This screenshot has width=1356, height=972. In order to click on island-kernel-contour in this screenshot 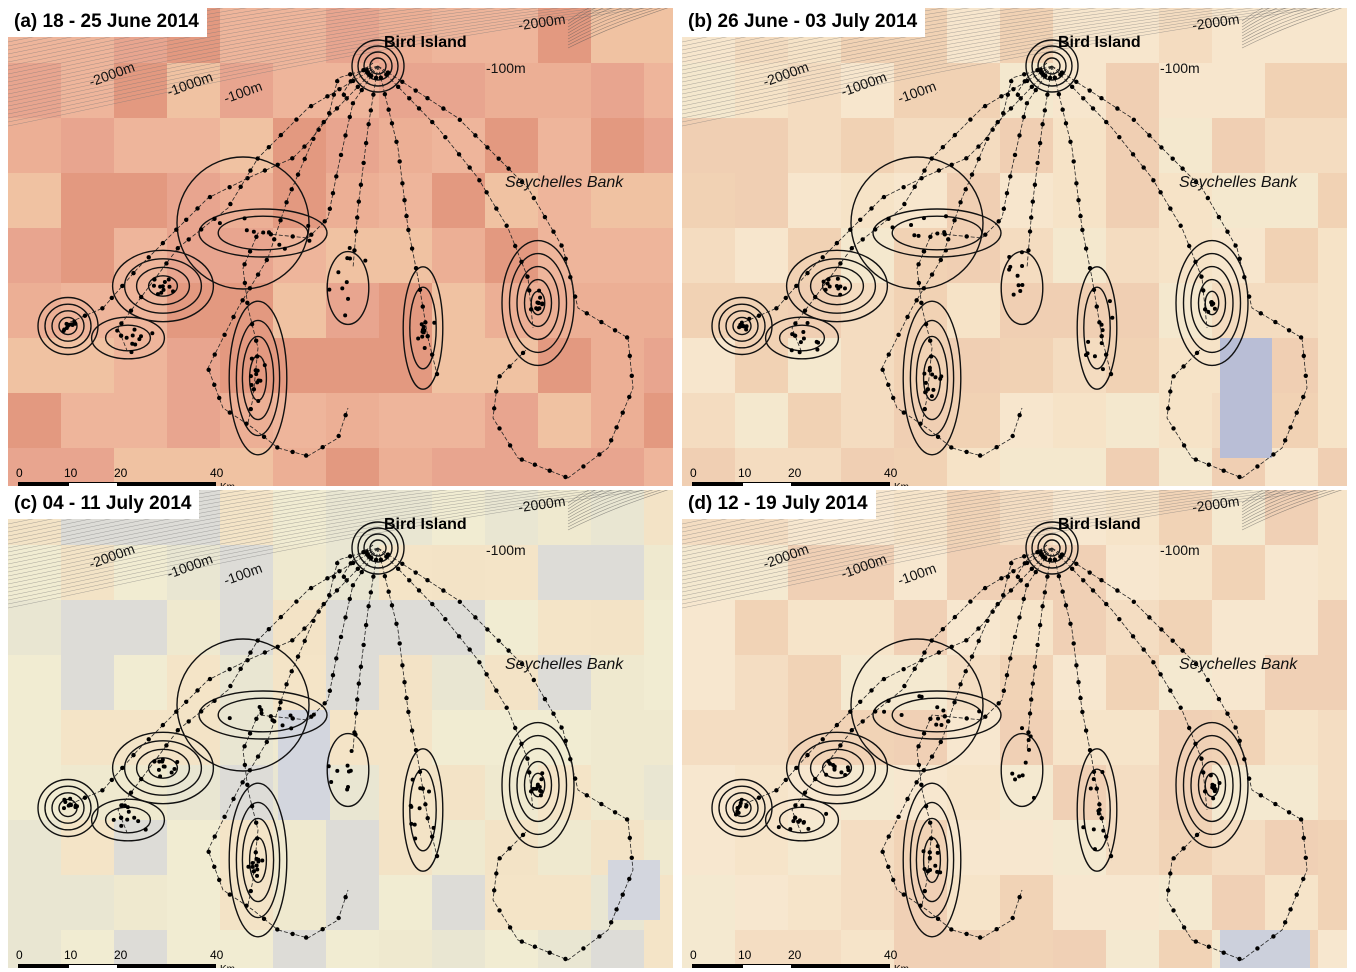, I will do `click(1052, 66)`.